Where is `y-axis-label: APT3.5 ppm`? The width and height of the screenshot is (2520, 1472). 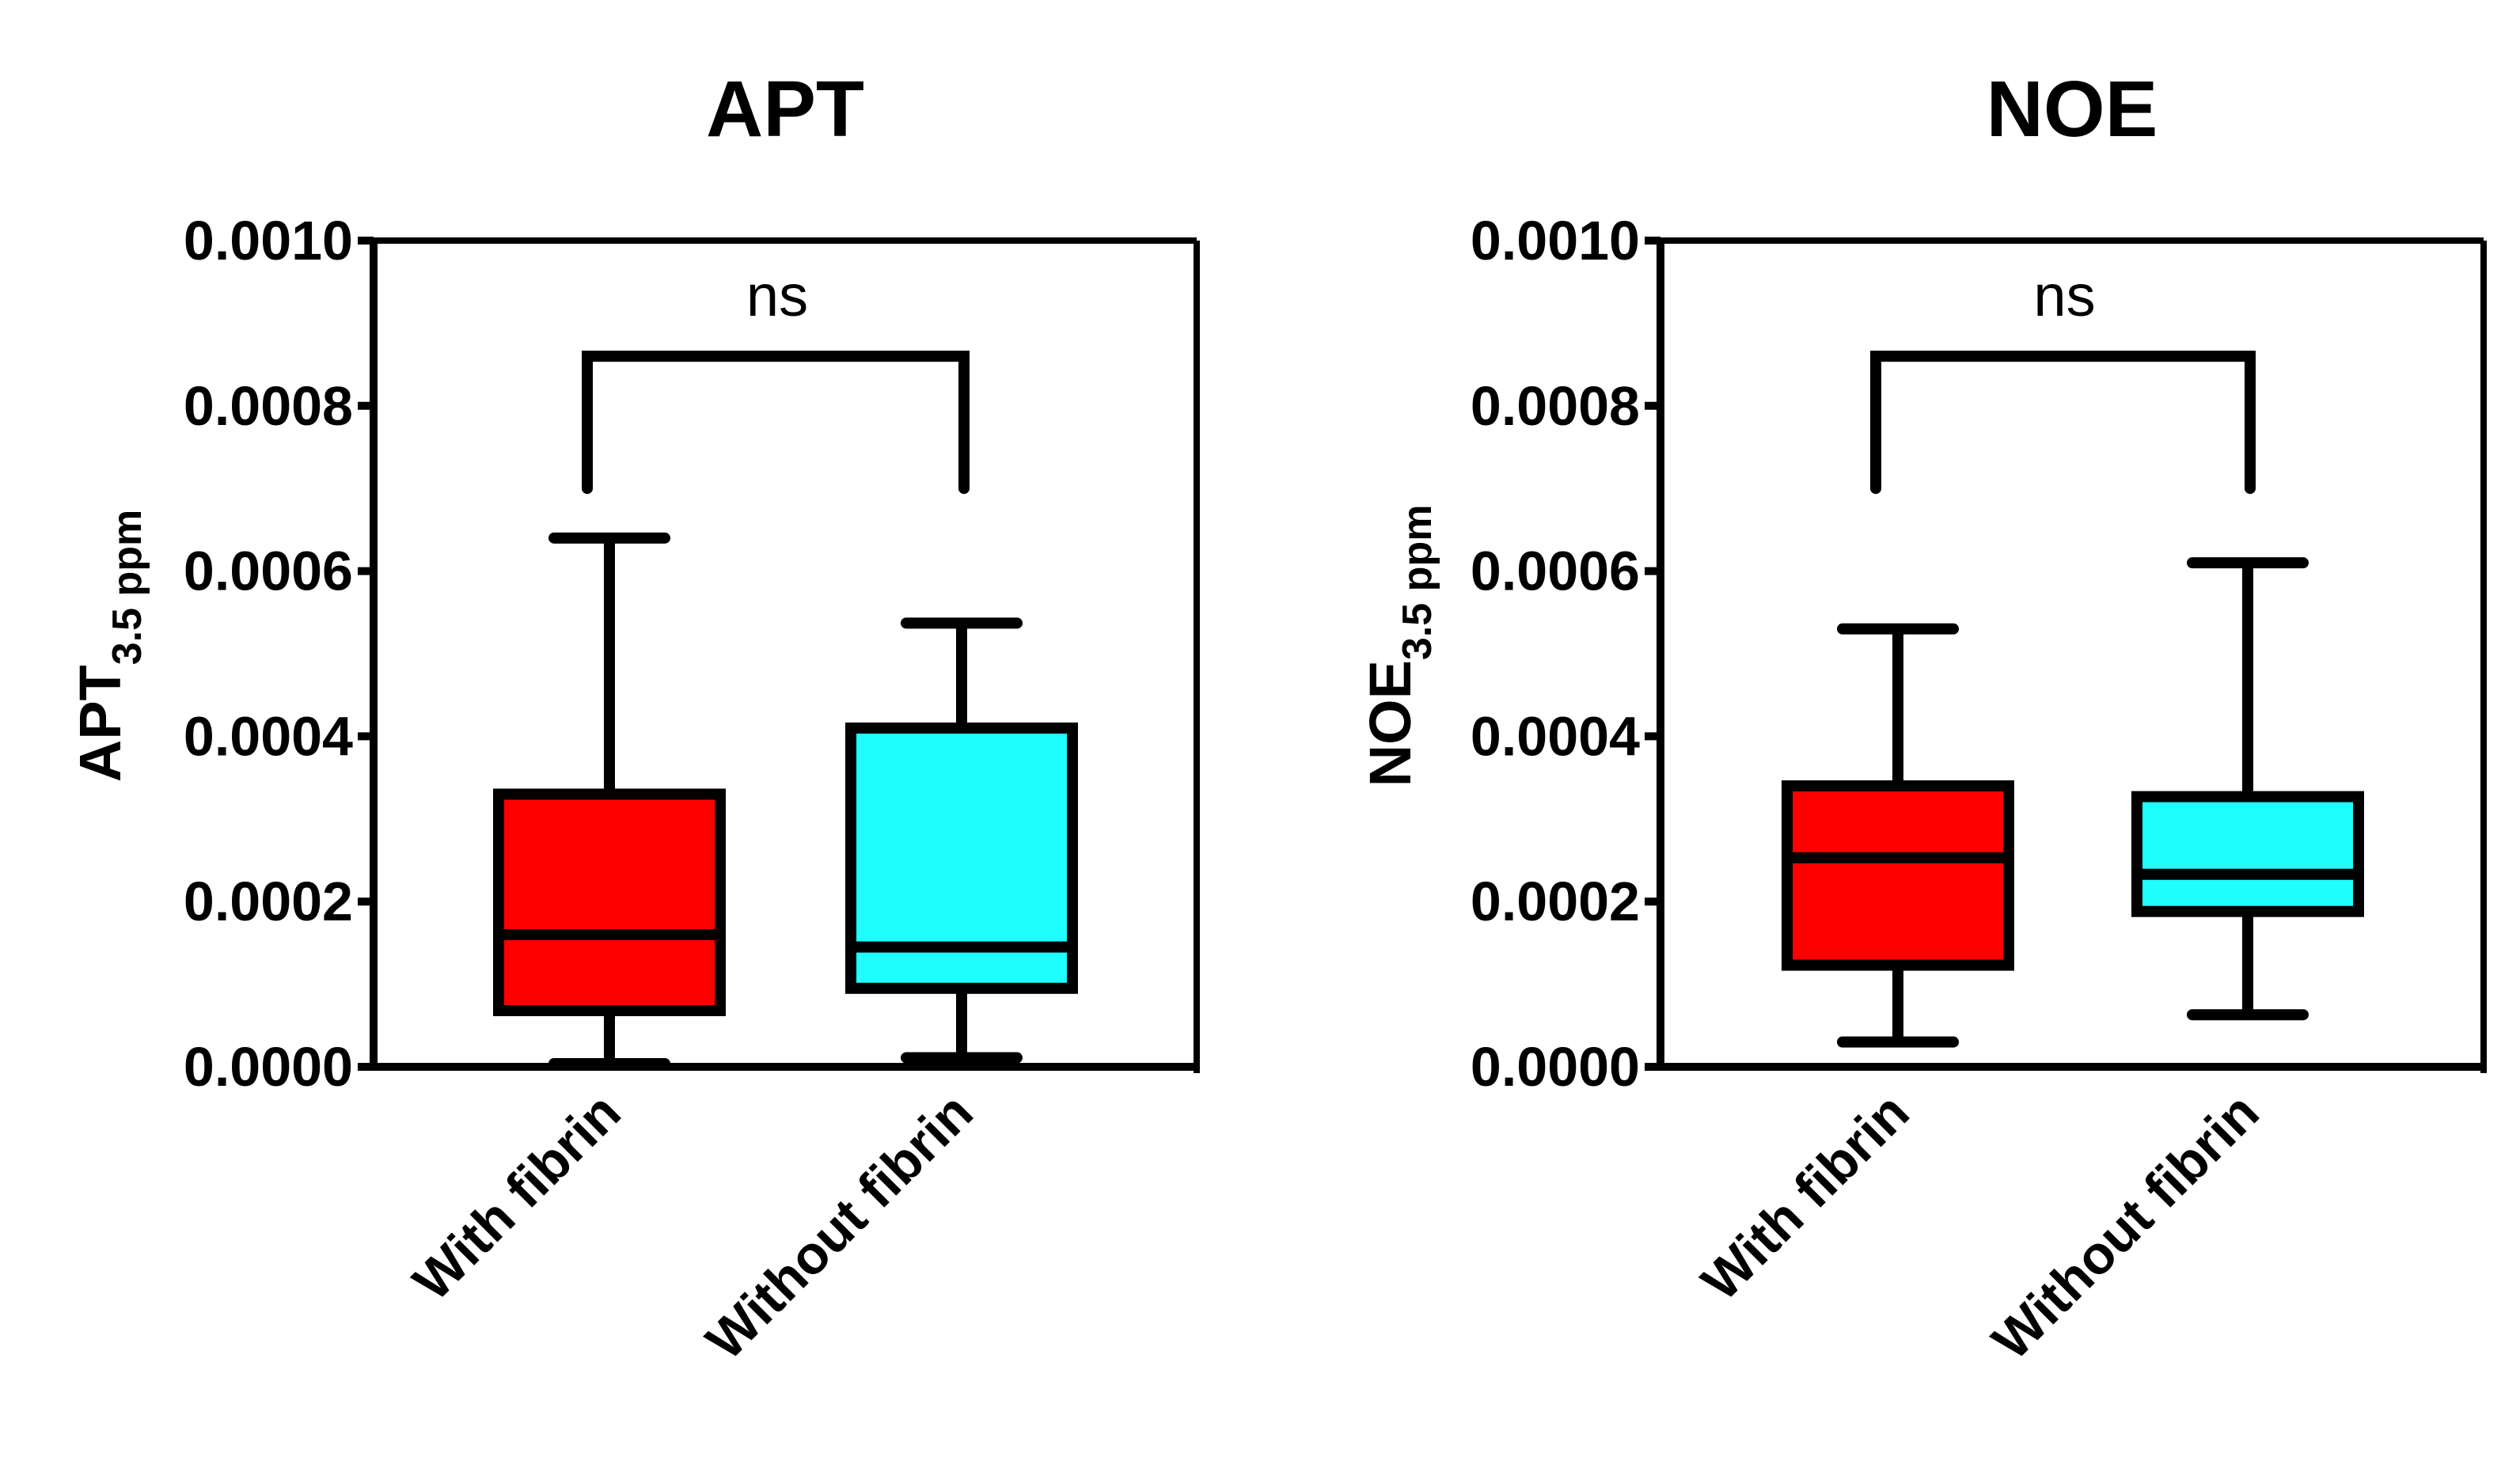
y-axis-label: APT3.5 ppm is located at coordinates (108, 646).